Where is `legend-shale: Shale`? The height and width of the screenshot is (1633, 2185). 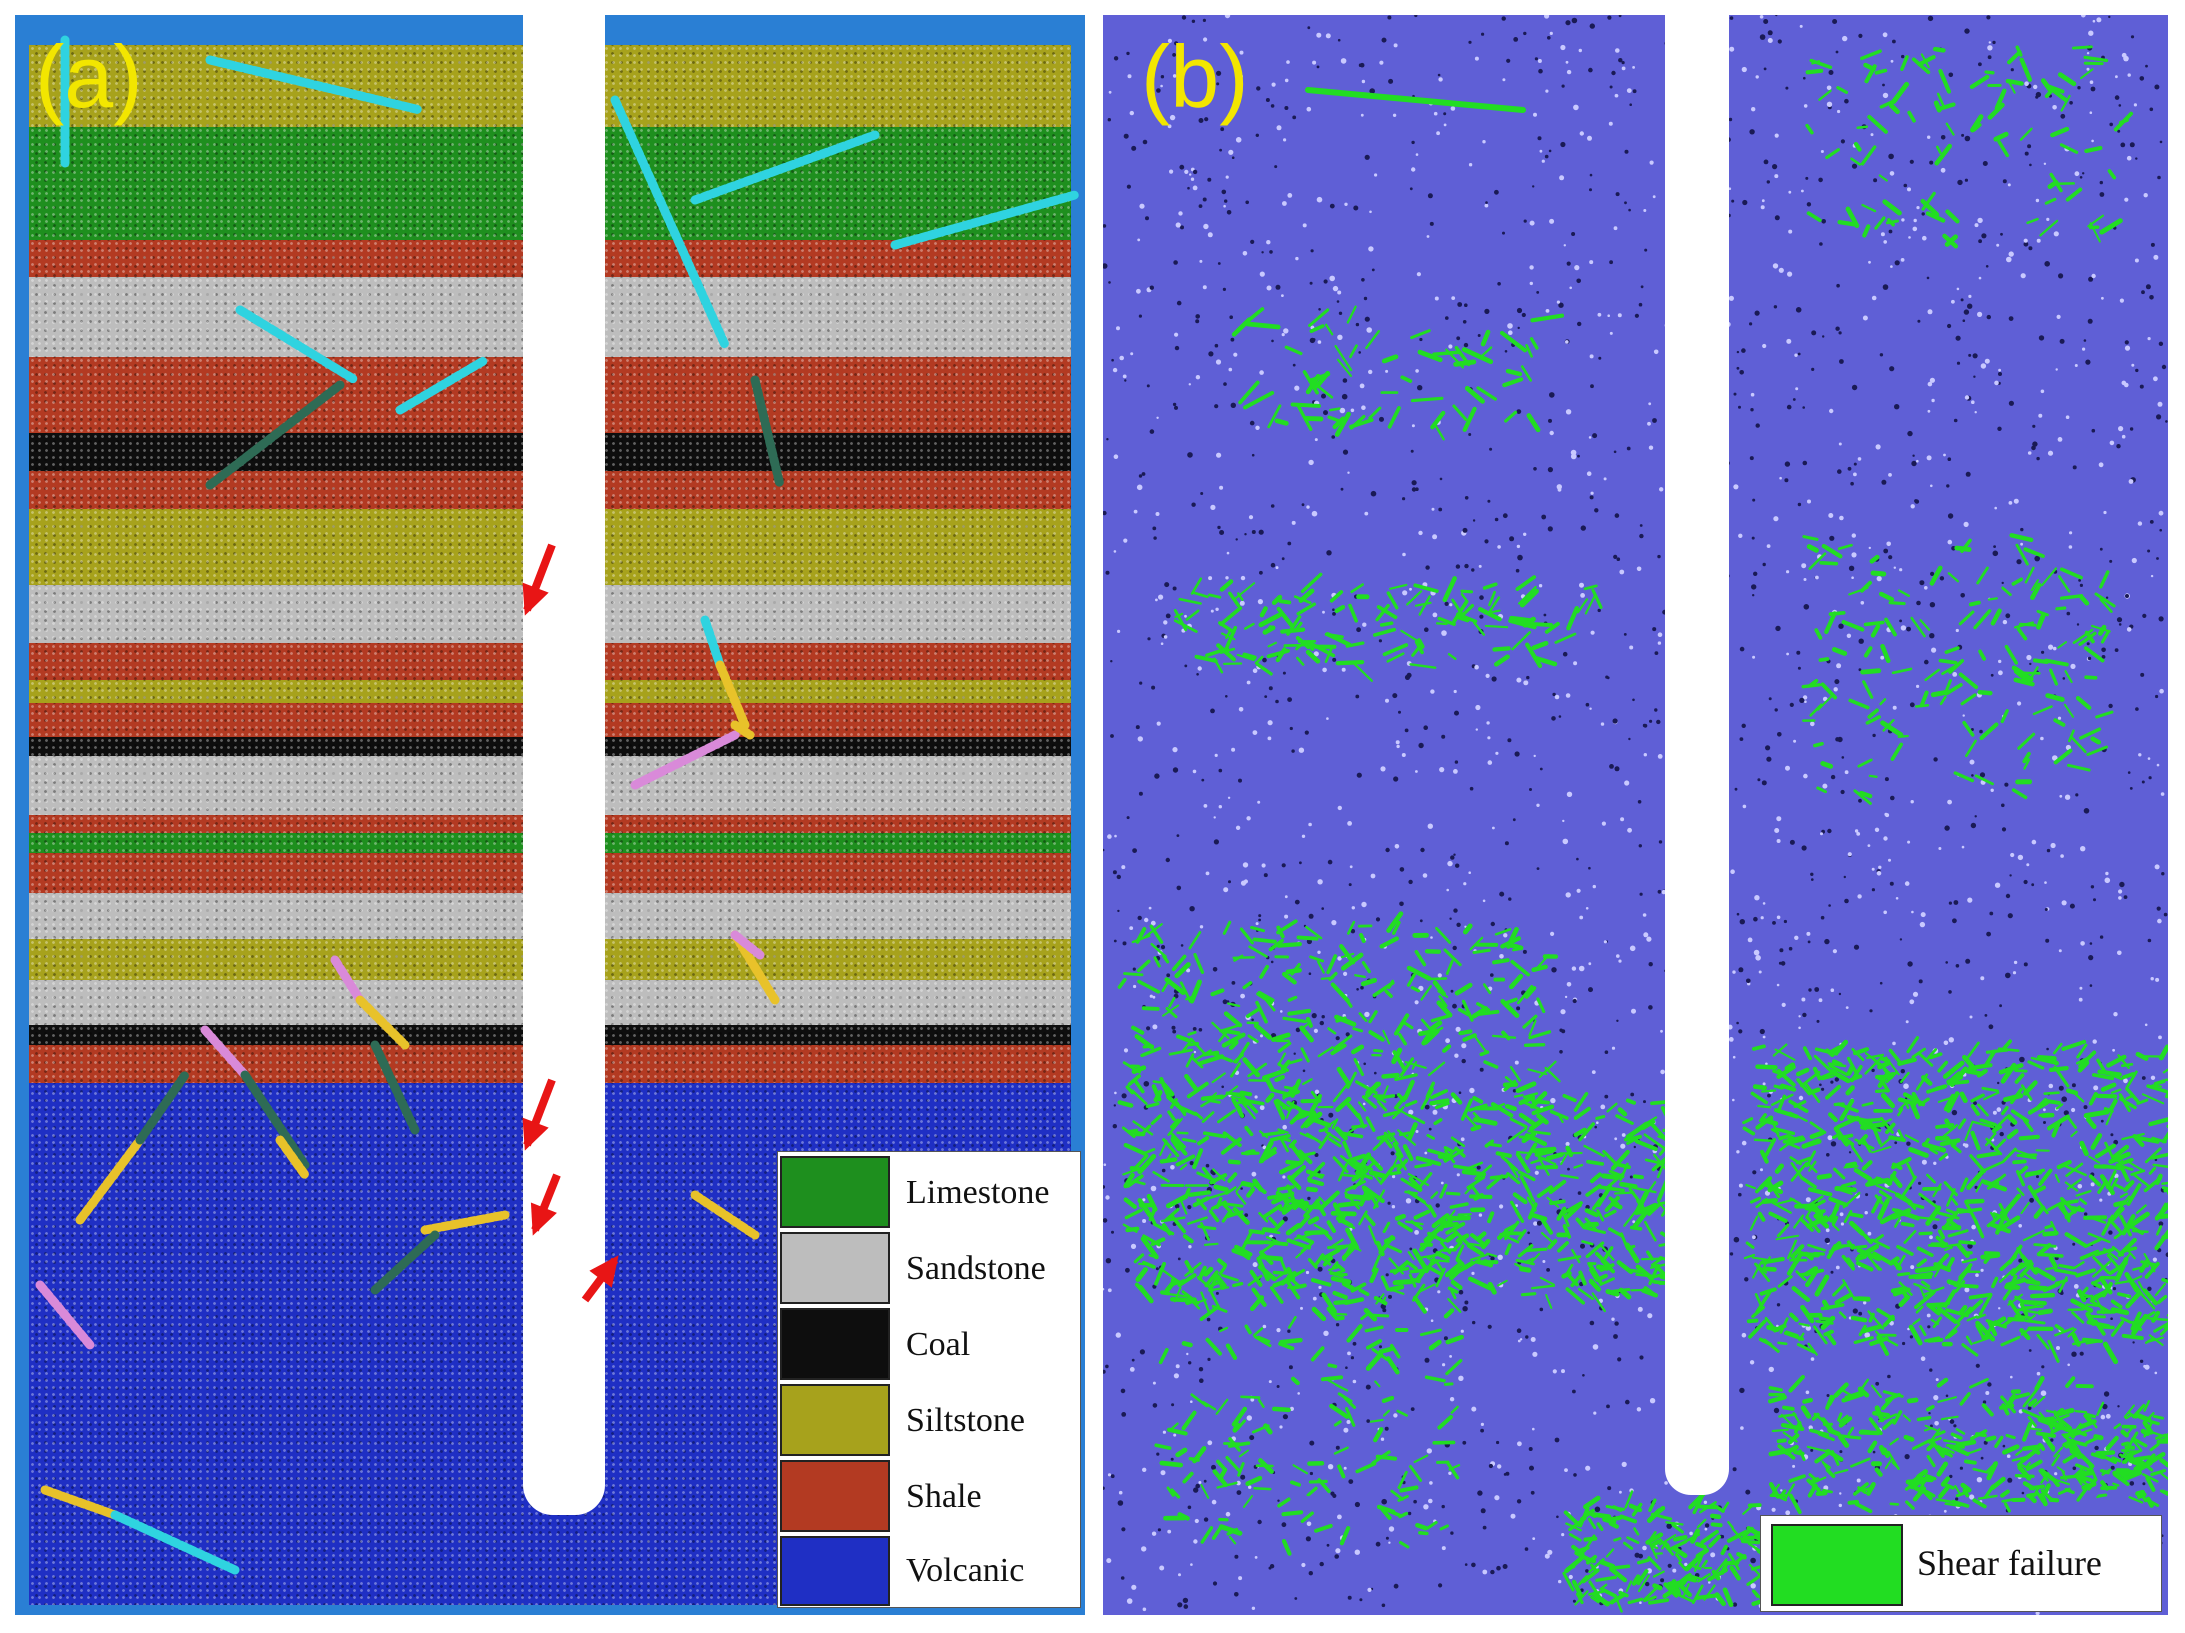
legend-shale: Shale is located at coordinates (944, 1496).